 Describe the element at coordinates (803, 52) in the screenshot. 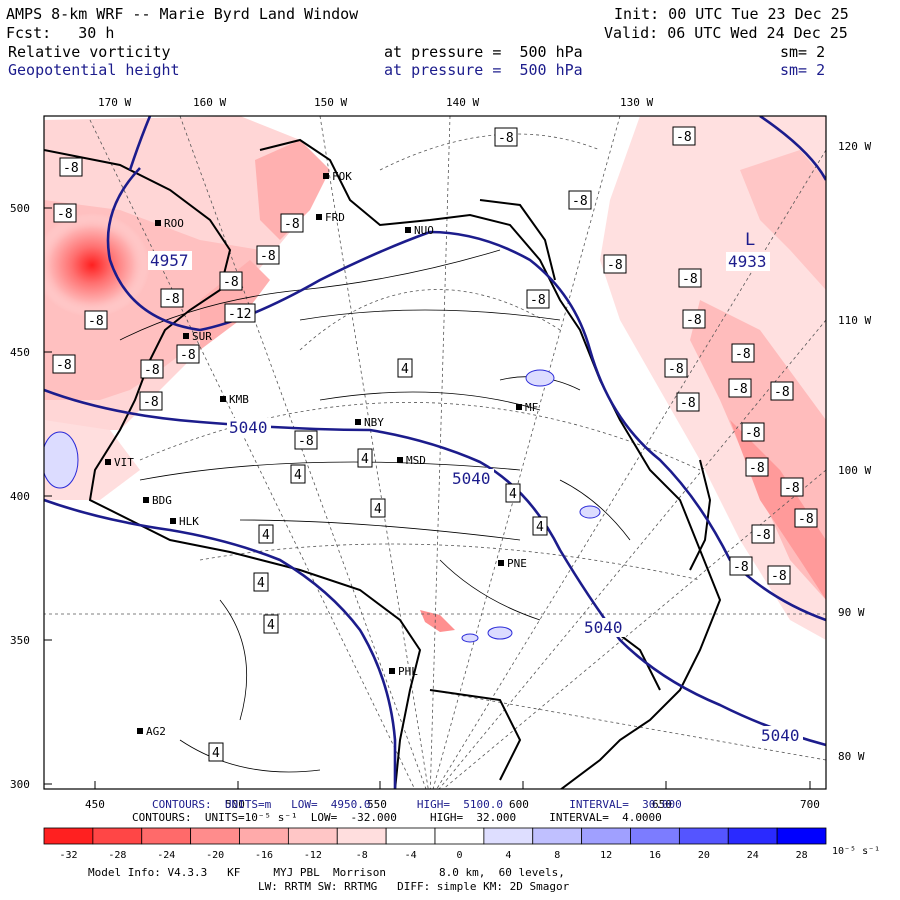

I see `field1-smoothing: sm= 2` at that location.